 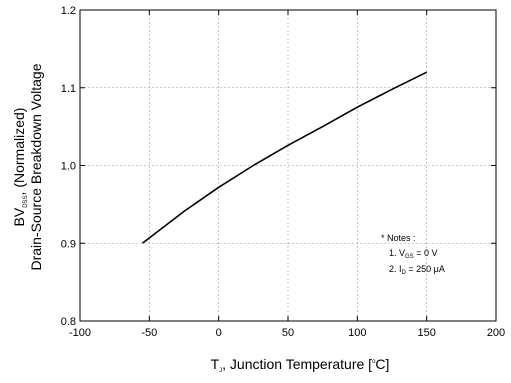 I want to click on notes-title: * Notes :, so click(x=398, y=238).